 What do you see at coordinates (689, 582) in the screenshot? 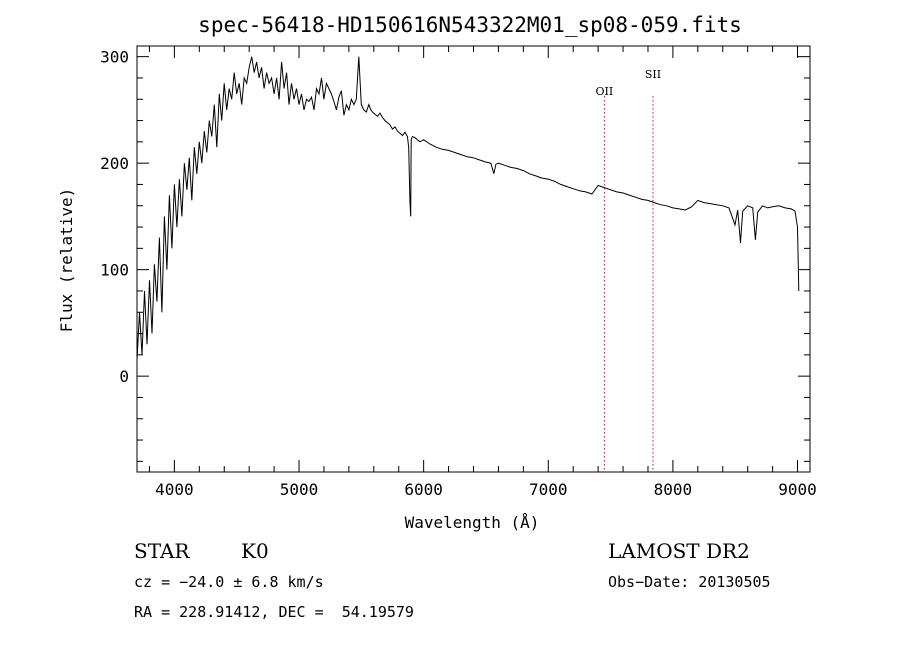
I see `observation-date: Obs−Date: 20130505` at bounding box center [689, 582].